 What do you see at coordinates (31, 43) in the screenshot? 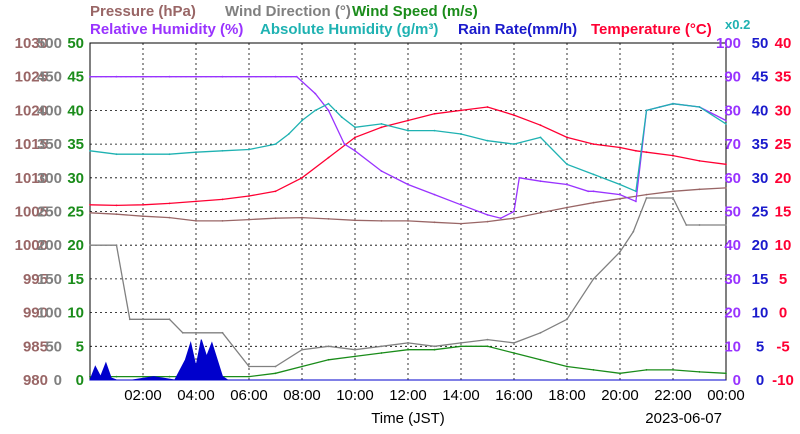
I see `y-tick-label: 1030` at bounding box center [31, 43].